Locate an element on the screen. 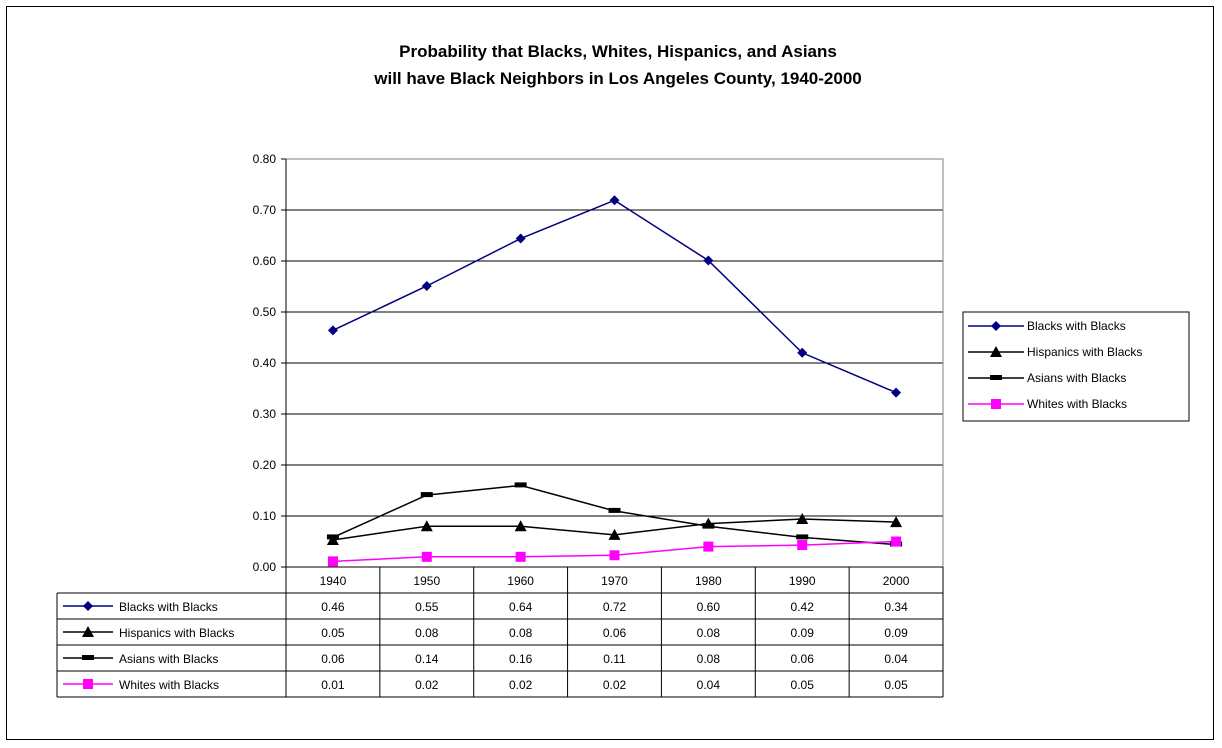 Image resolution: width=1222 pixels, height=748 pixels. table-series-label: Whites with Blacks is located at coordinates (169, 685).